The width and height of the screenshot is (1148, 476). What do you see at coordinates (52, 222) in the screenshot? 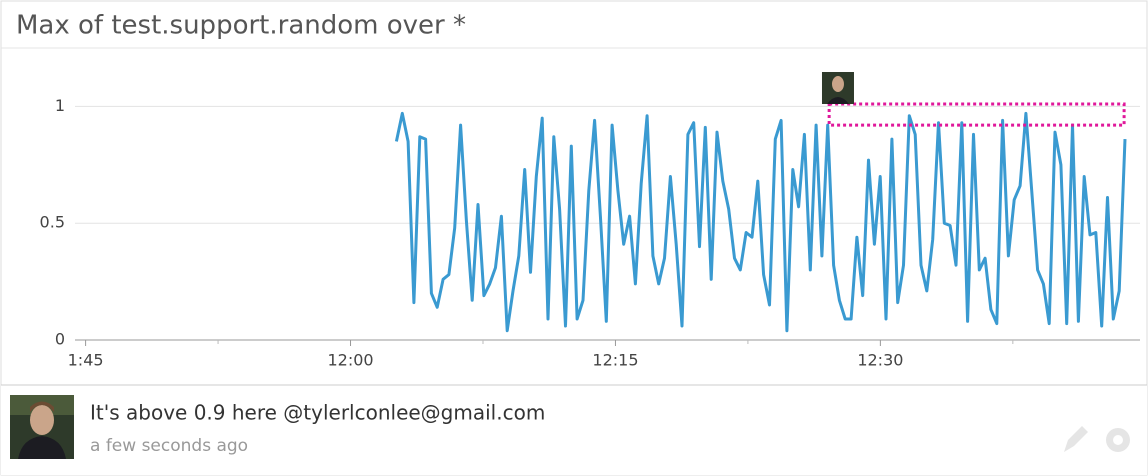
I see `y-tick-label: 0.5` at bounding box center [52, 222].